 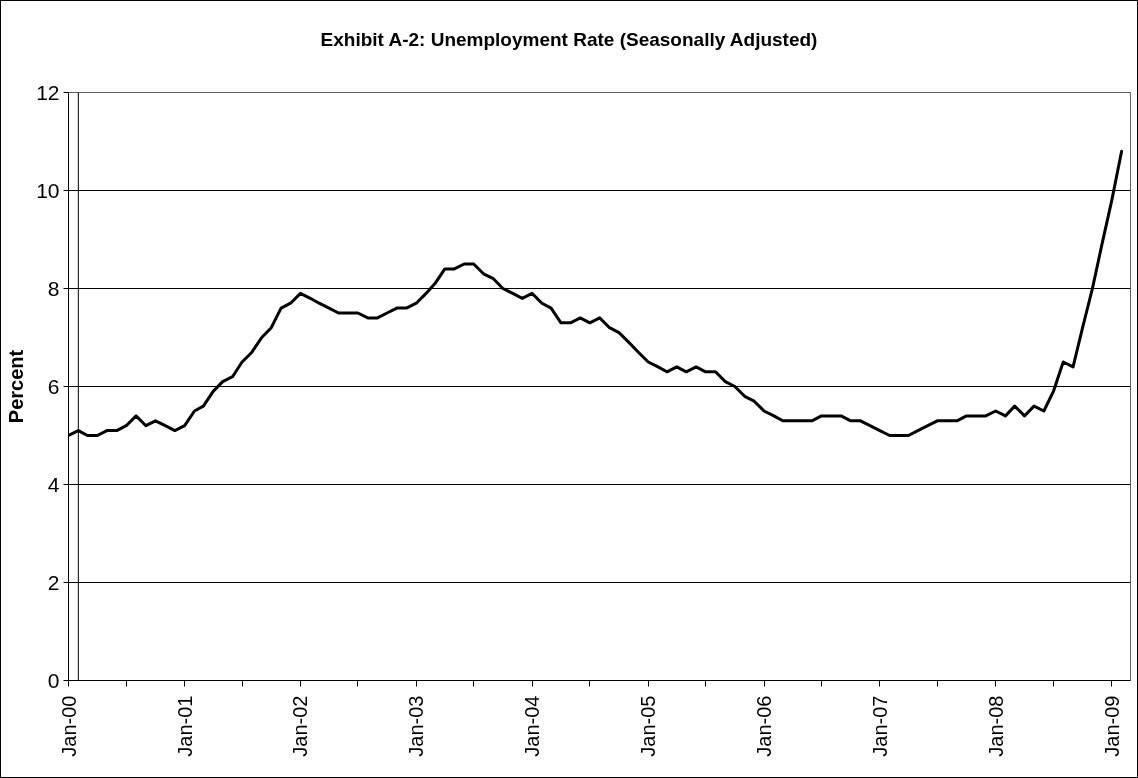 What do you see at coordinates (53, 386) in the screenshot?
I see `y-tick-label: 6` at bounding box center [53, 386].